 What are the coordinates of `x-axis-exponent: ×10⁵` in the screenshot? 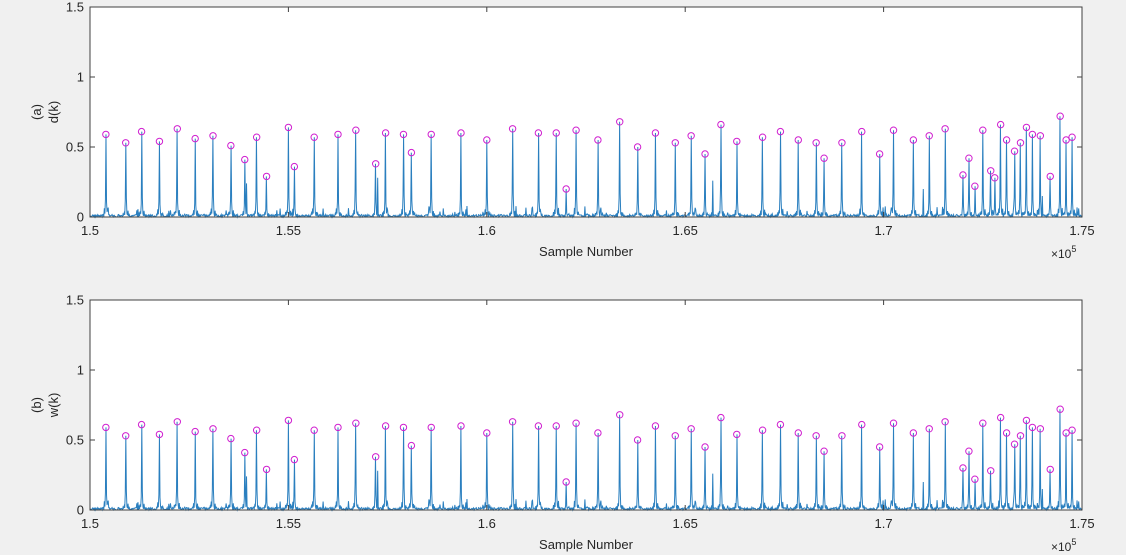 It's located at (1063, 545).